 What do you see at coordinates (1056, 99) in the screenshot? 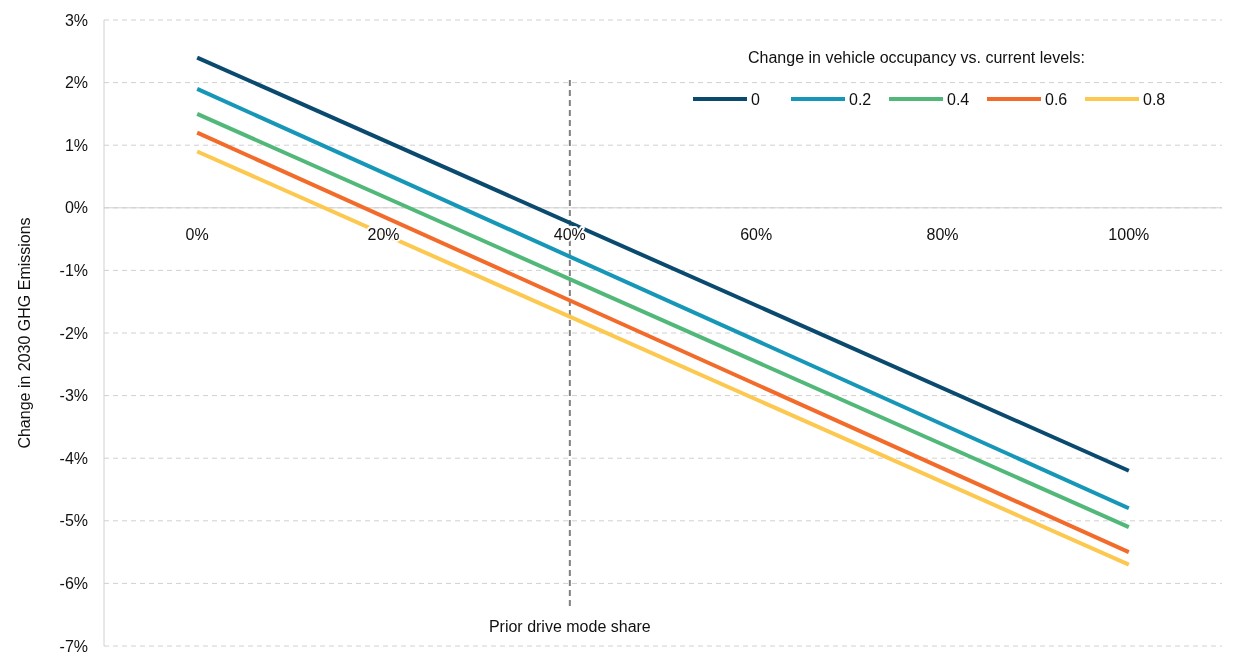
I see `legend-label: 0.6` at bounding box center [1056, 99].